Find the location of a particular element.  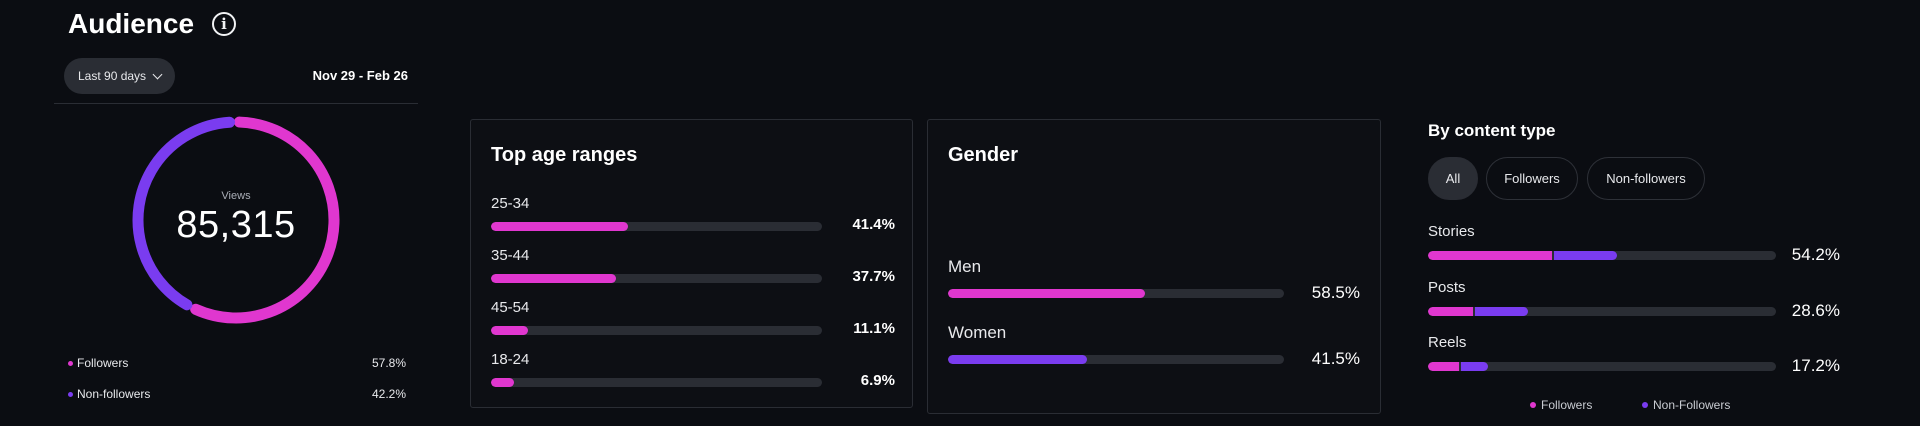

content-legend-non-followers: Non-Followers is located at coordinates (1686, 405).